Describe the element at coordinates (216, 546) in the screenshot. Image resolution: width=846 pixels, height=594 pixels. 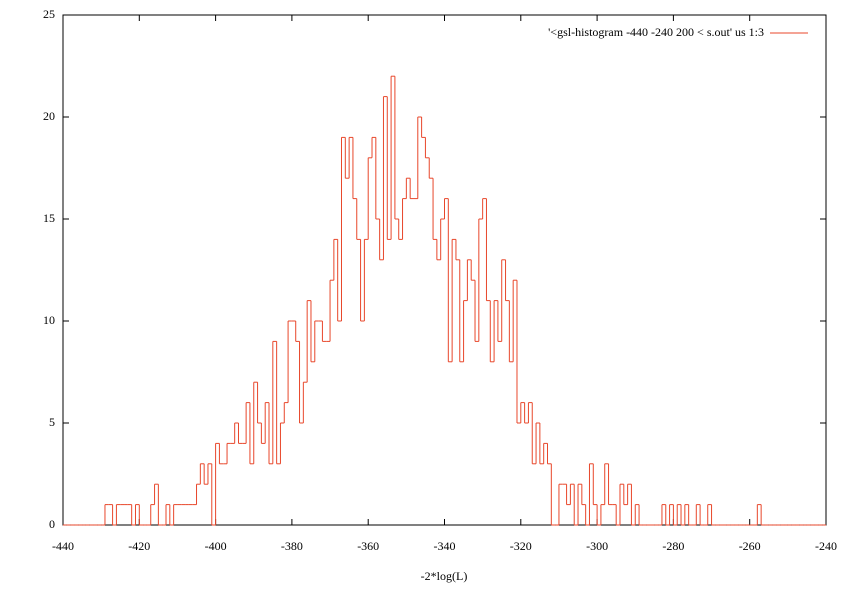
I see `x-tick-label: -400` at that location.